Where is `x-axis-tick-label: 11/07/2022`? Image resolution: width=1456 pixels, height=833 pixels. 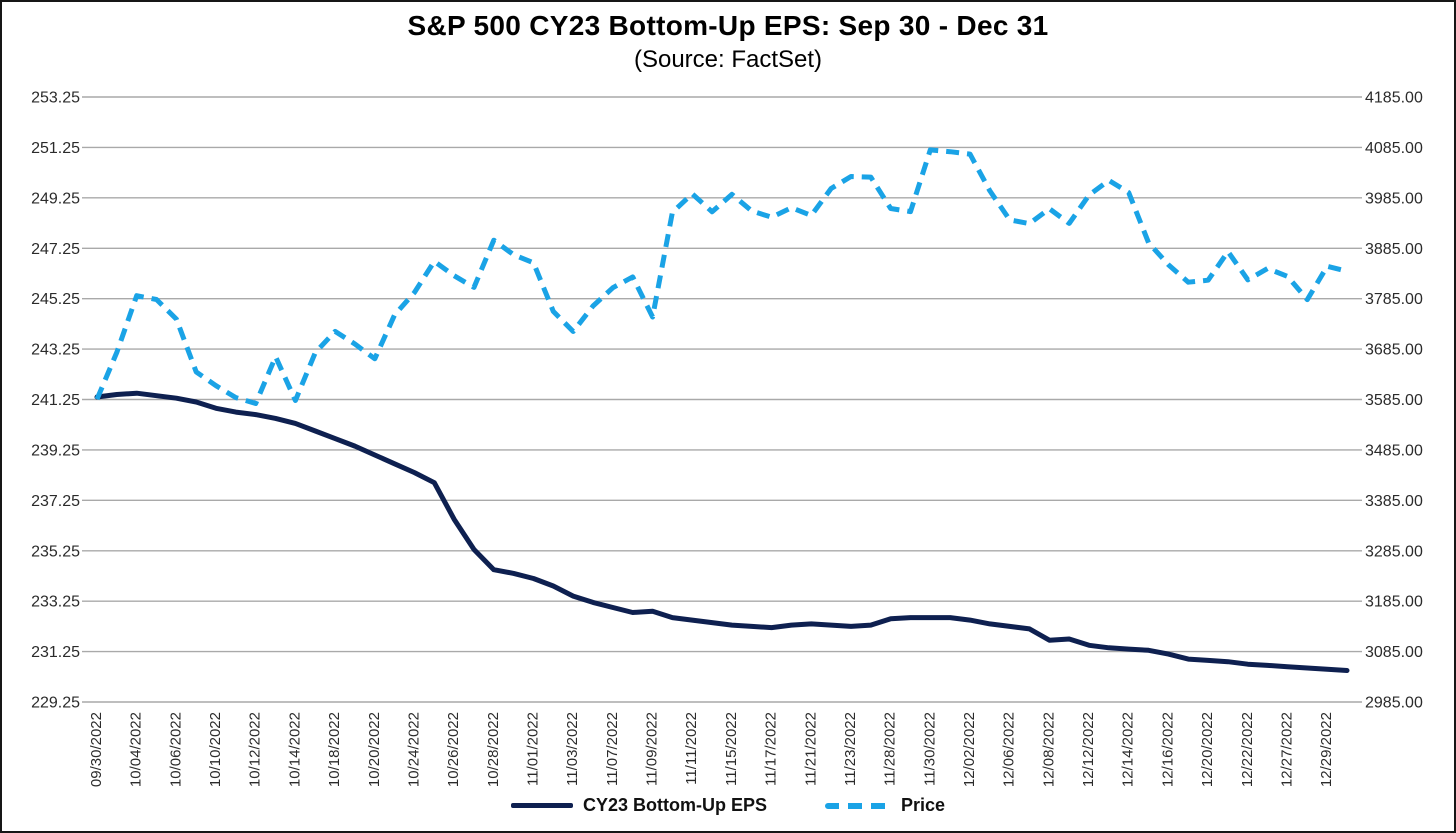 x-axis-tick-label: 11/07/2022 is located at coordinates (612, 749).